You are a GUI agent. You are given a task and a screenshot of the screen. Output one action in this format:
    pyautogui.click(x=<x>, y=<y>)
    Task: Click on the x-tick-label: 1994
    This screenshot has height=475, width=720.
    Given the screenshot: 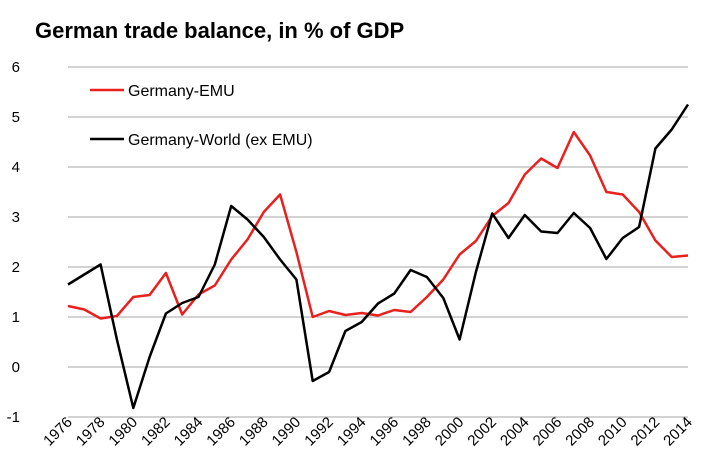 What is the action you would take?
    pyautogui.click(x=352, y=432)
    